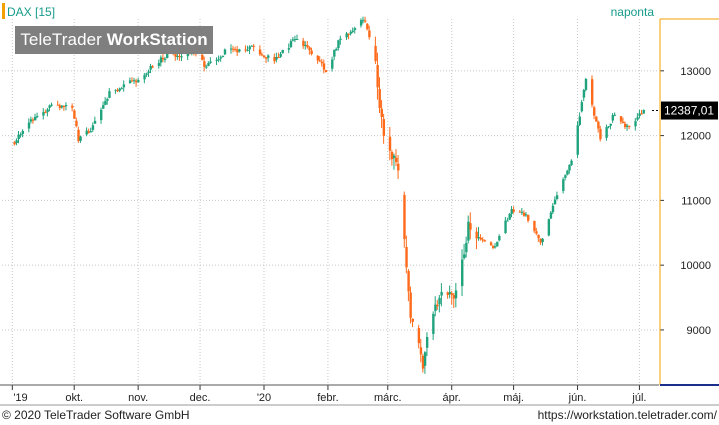 The height and width of the screenshot is (425, 719). What do you see at coordinates (627, 415) in the screenshot?
I see `footer-url-link: https://workstation.teletrader.com/` at bounding box center [627, 415].